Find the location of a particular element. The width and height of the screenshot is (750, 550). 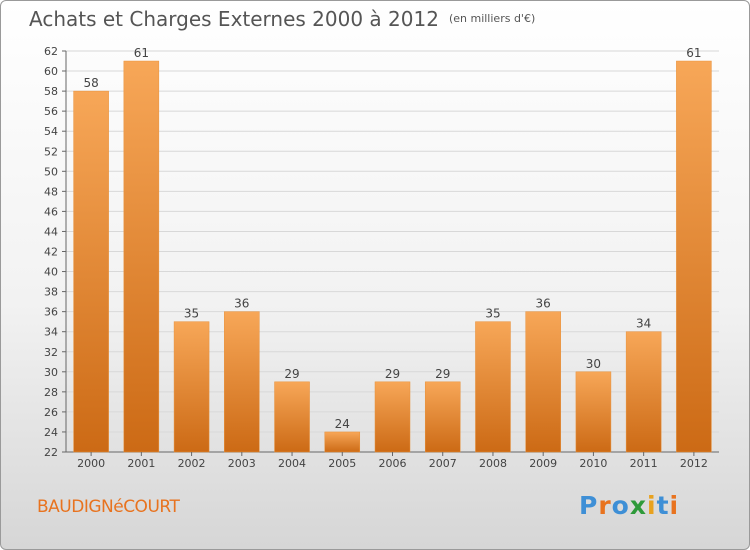

y-tick-label: 22 is located at coordinates (51, 452).